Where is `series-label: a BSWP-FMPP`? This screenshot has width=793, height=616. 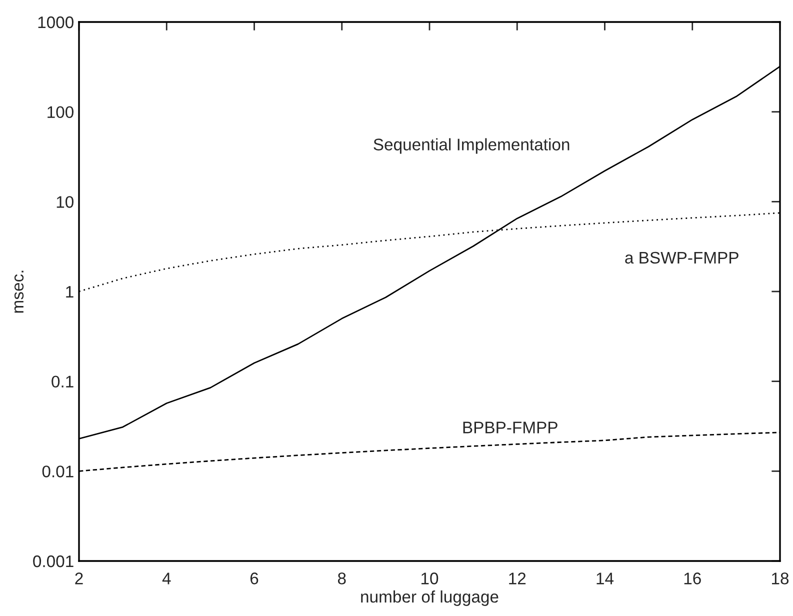 series-label: a BSWP-FMPP is located at coordinates (681, 258).